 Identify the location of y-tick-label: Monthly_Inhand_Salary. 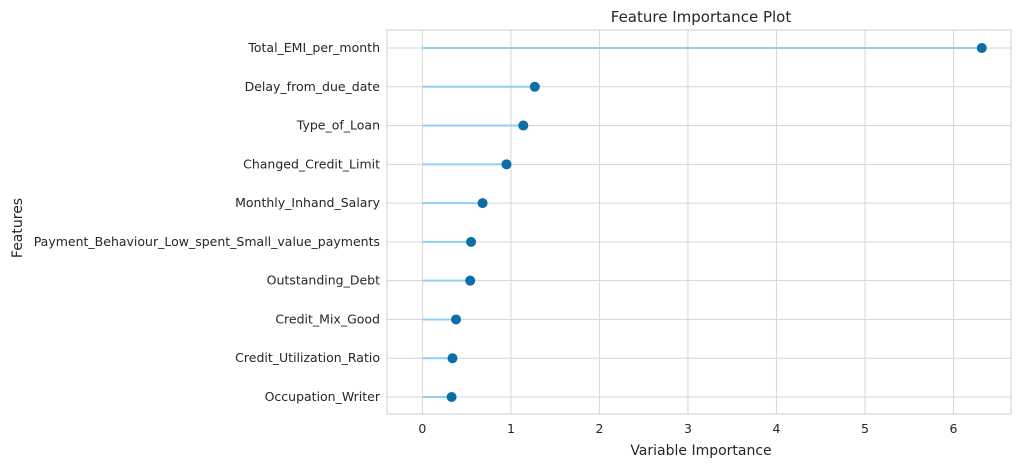
(307, 202).